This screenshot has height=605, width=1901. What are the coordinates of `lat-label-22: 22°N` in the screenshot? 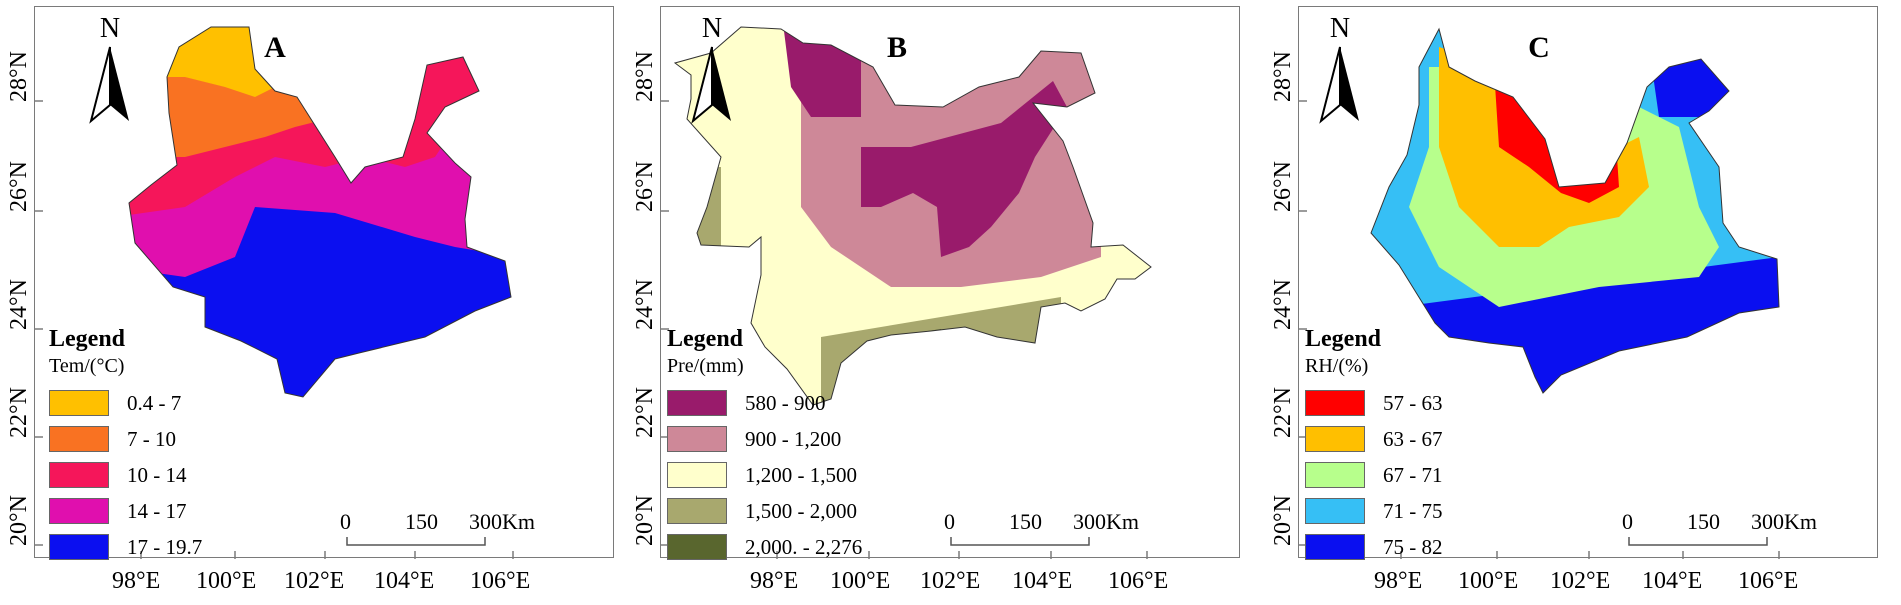 It's located at (19, 412).